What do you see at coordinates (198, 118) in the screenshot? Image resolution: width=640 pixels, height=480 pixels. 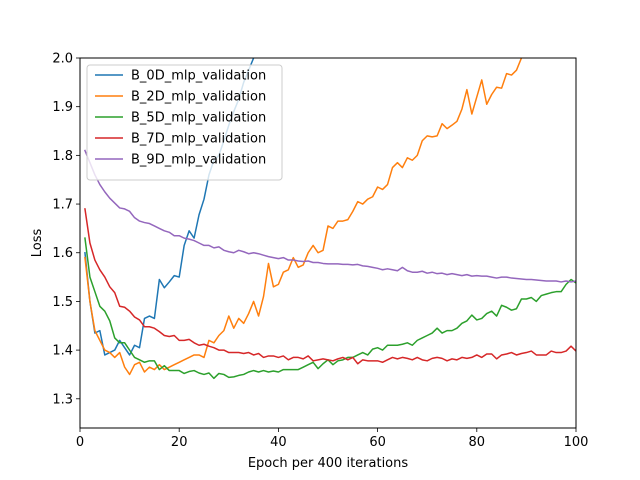 I see `legend-label-b-5d-mlp-validation: B_5D_mlp_validation` at bounding box center [198, 118].